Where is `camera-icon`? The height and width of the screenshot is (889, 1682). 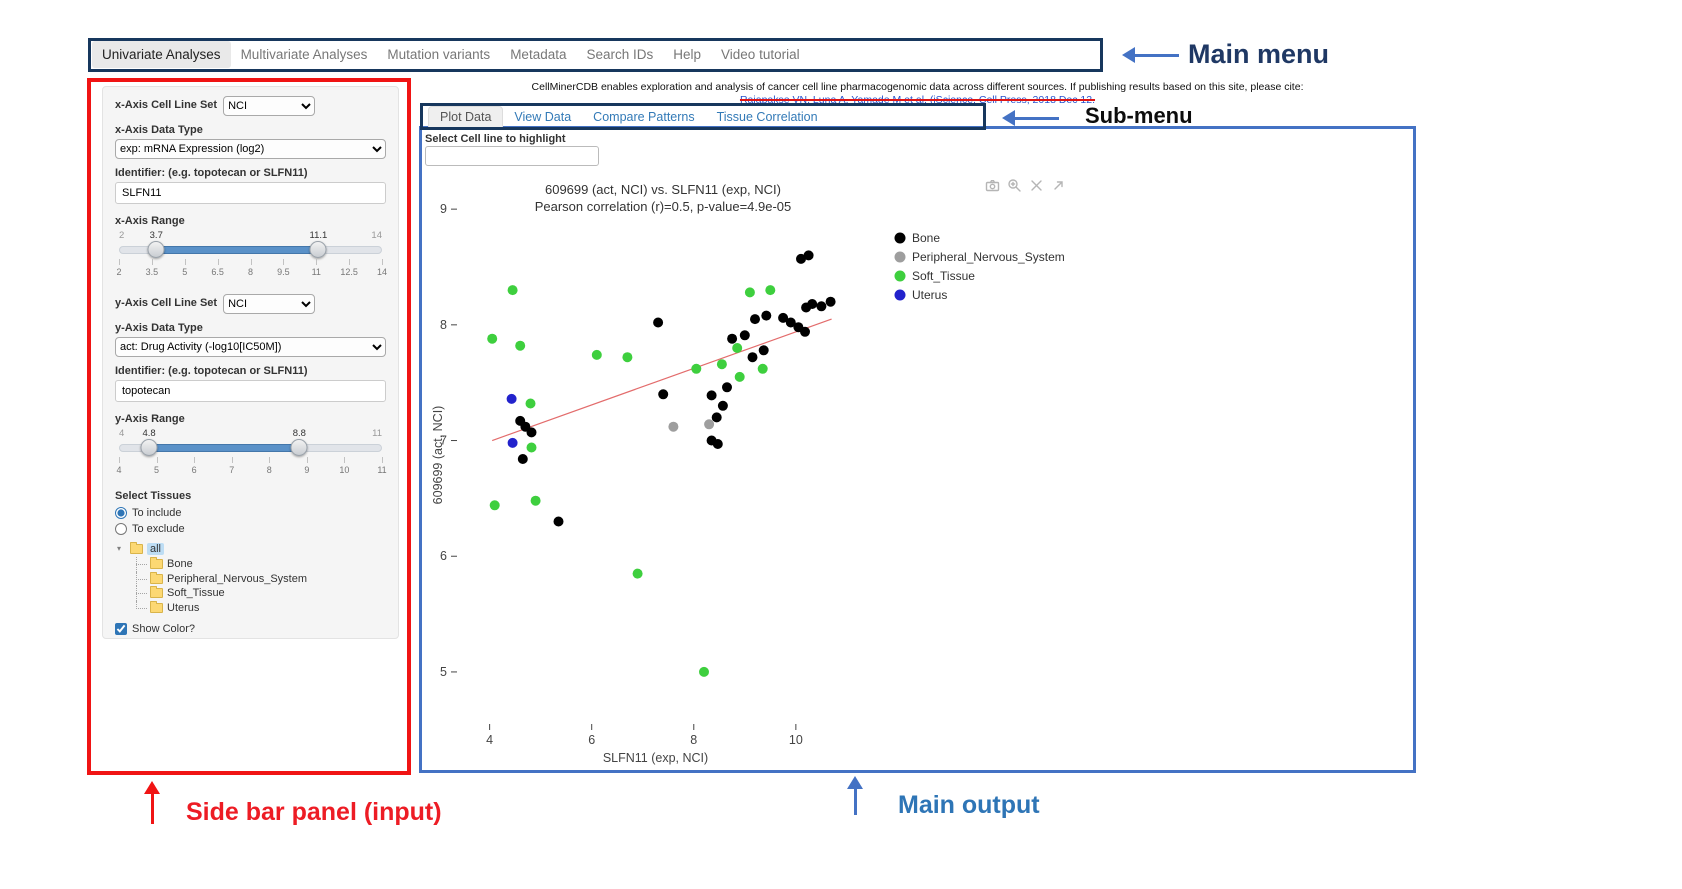 camera-icon is located at coordinates (992, 185).